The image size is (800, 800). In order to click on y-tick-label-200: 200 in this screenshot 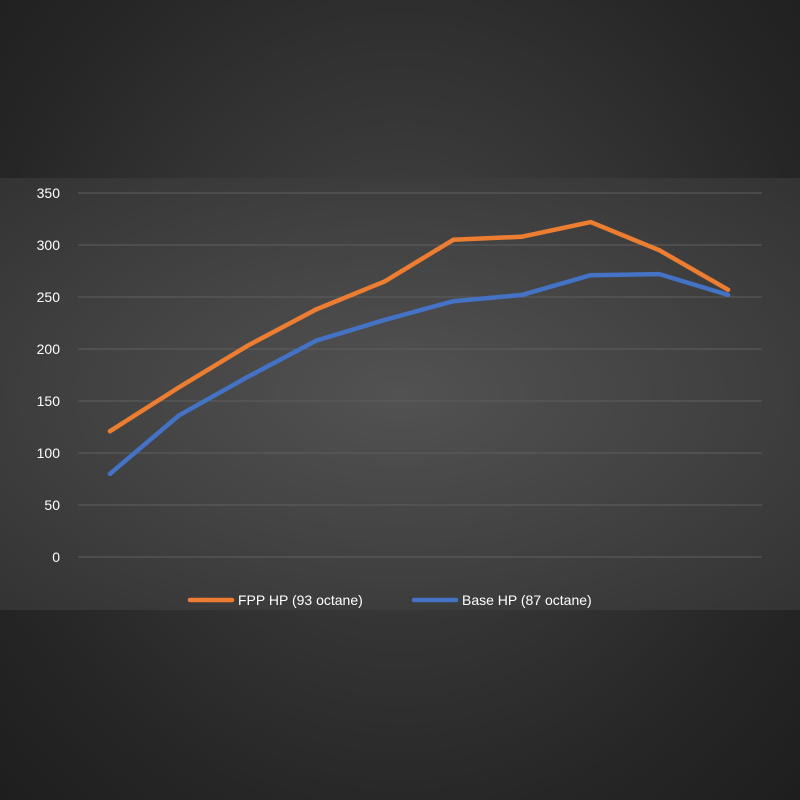, I will do `click(49, 349)`.